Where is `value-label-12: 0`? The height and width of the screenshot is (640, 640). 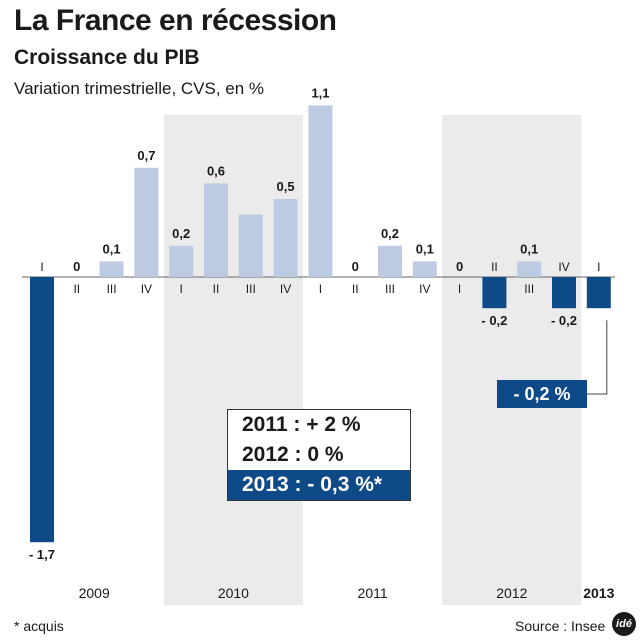
value-label-12: 0 is located at coordinates (459, 266).